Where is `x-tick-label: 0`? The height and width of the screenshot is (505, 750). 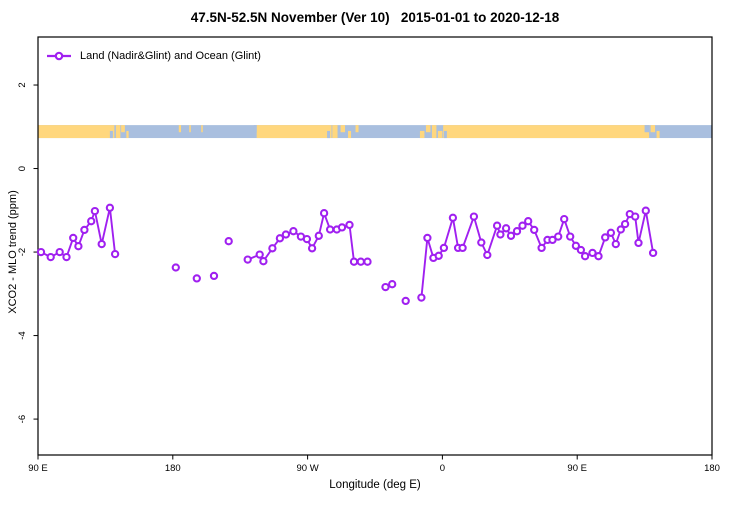
x-tick-label: 0 is located at coordinates (442, 468).